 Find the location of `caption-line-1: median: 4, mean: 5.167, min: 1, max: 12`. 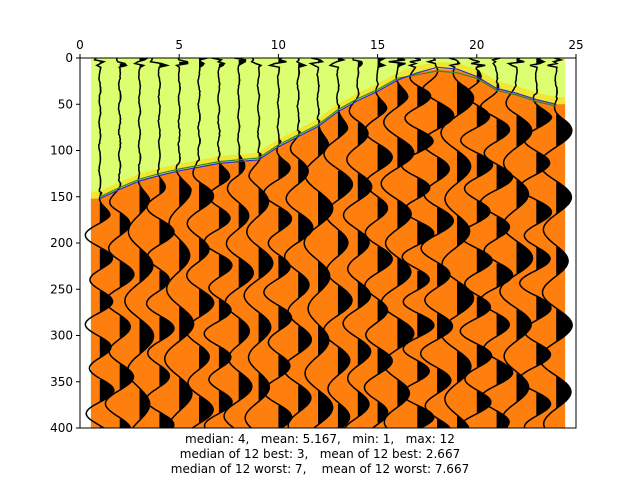

caption-line-1: median: 4, mean: 5.167, min: 1, max: 12 is located at coordinates (320, 439).